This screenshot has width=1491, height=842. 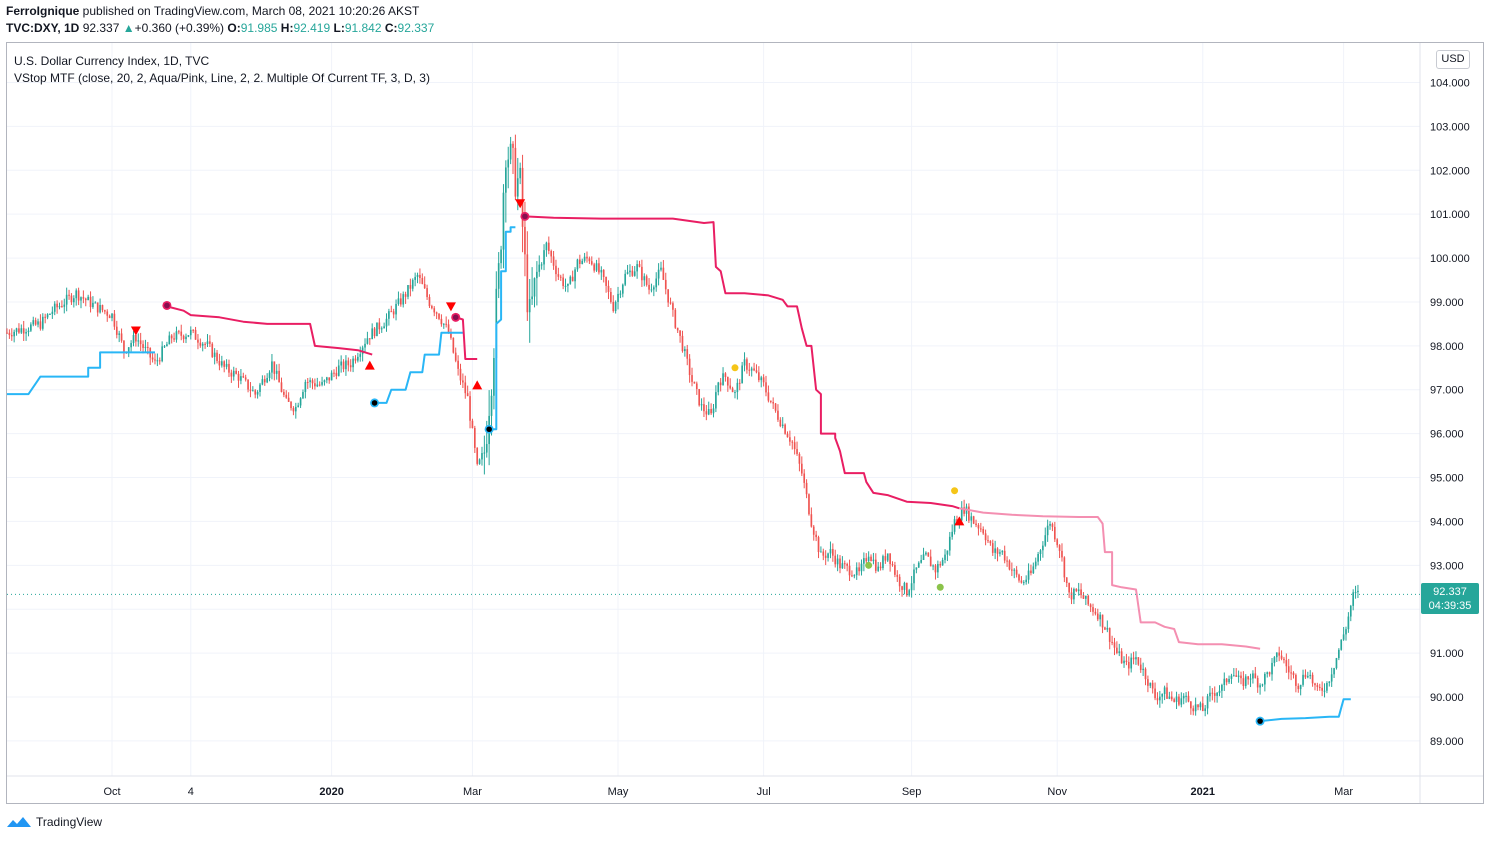 What do you see at coordinates (369, 365) in the screenshot?
I see `signal-triangle-up` at bounding box center [369, 365].